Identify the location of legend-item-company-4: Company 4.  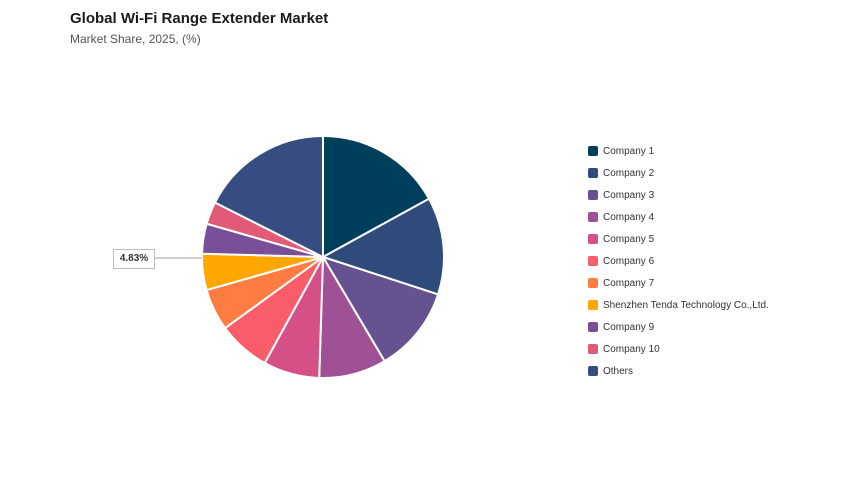
(678, 217).